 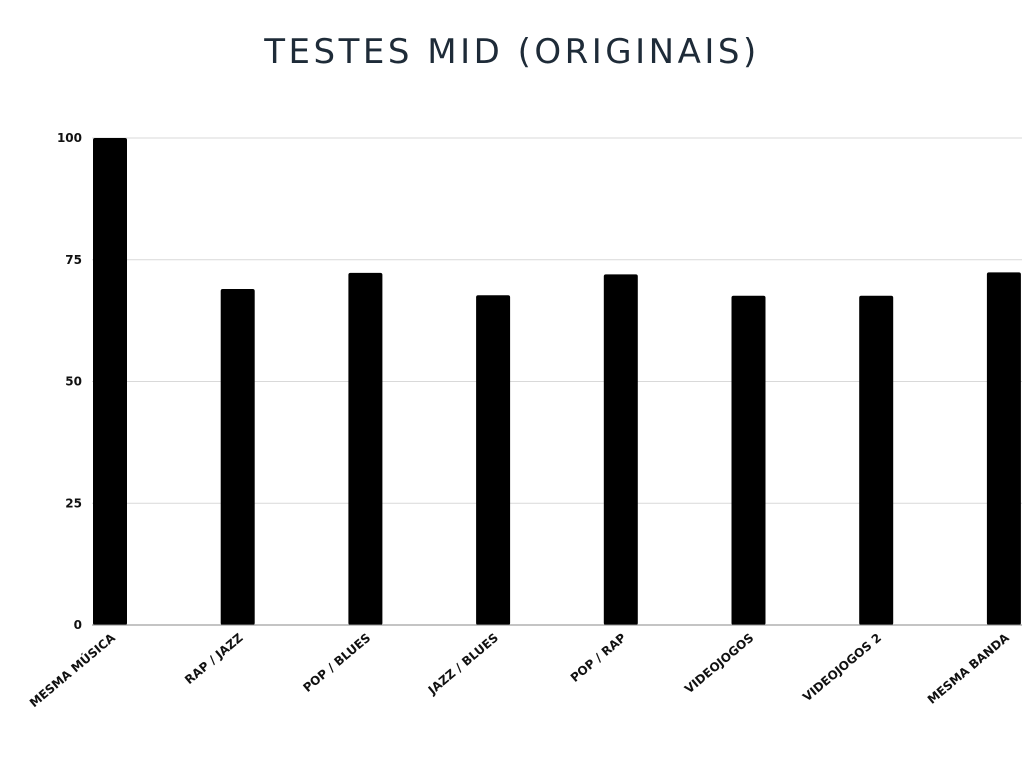 What do you see at coordinates (842, 668) in the screenshot?
I see `x-tick-label: VIDEOJOGOS 2` at bounding box center [842, 668].